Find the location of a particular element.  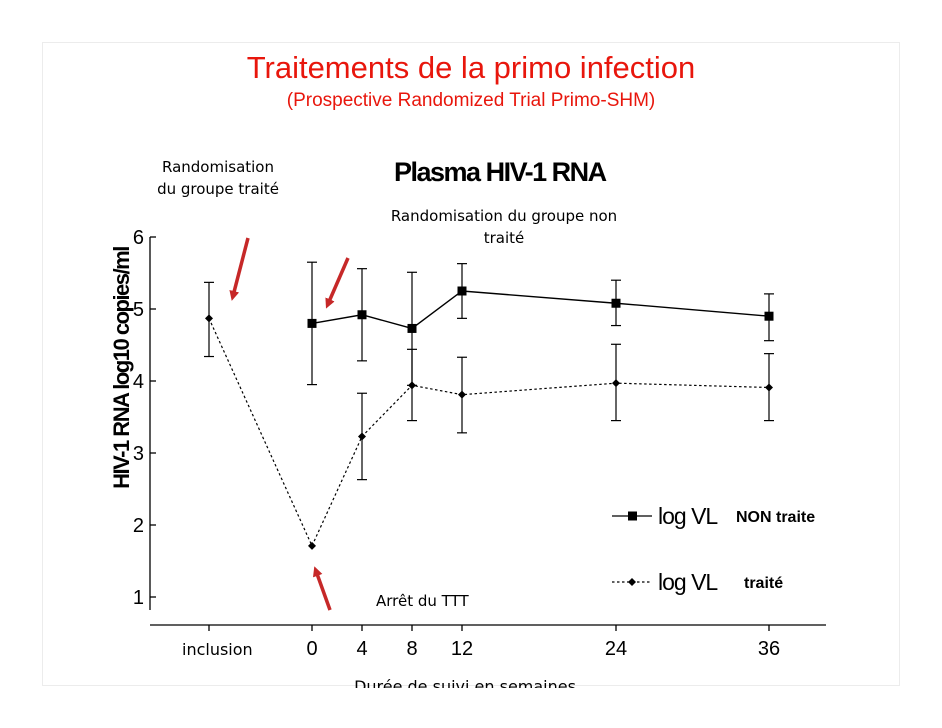

annotation-randomisation-treated: Randomisation du groupe traité is located at coordinates (218, 178).